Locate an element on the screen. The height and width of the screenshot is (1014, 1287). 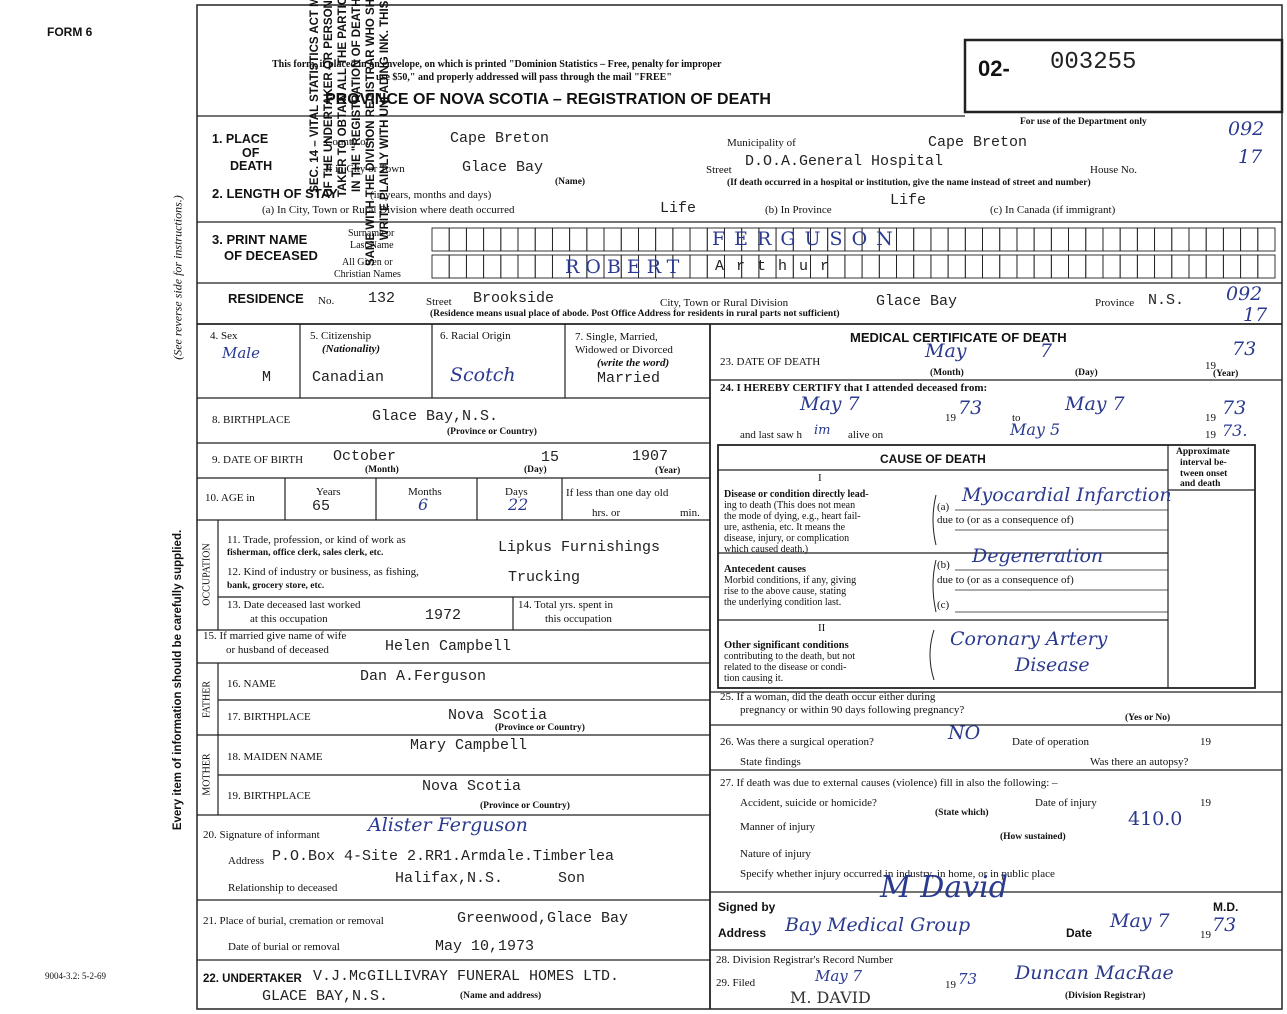
registrar-year: 73 is located at coordinates (968, 979).